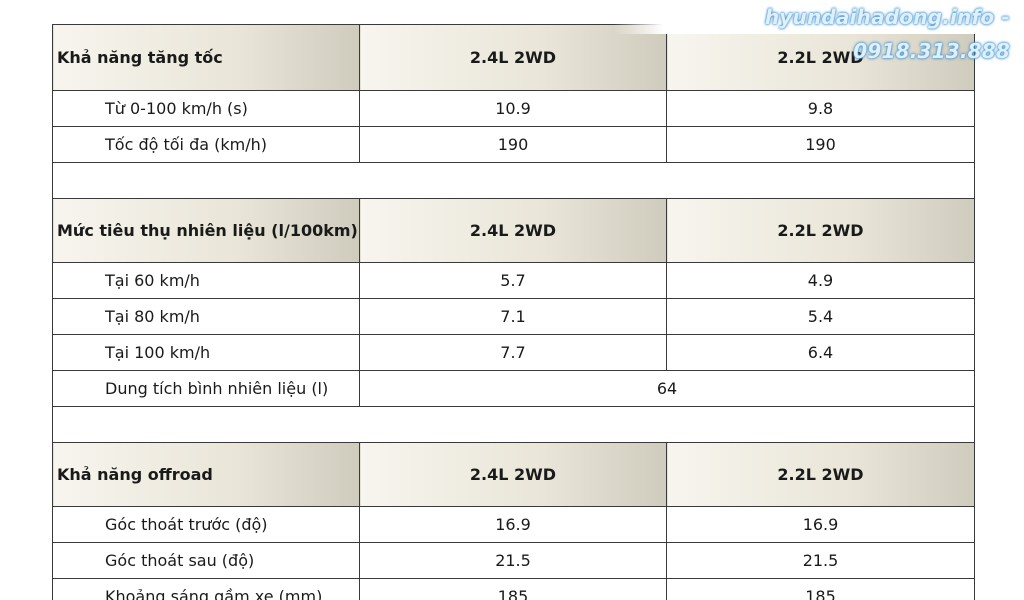 The image size is (1024, 600). I want to click on row-label: Dung tích bình nhiên liệu (l), so click(206, 388).